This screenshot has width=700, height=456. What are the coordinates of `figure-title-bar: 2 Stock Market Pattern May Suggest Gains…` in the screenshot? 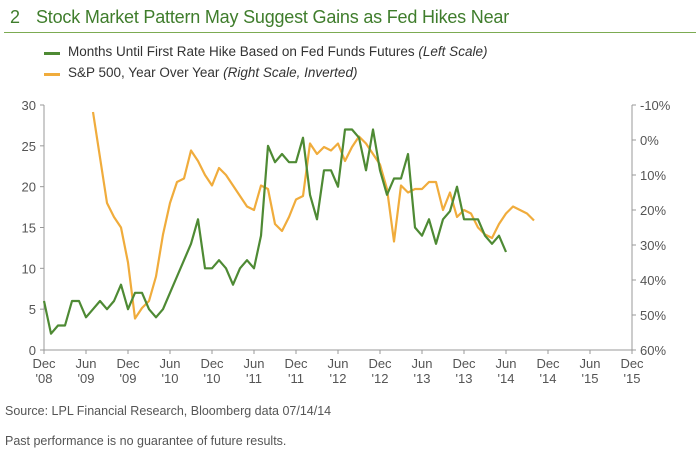 It's located at (350, 18).